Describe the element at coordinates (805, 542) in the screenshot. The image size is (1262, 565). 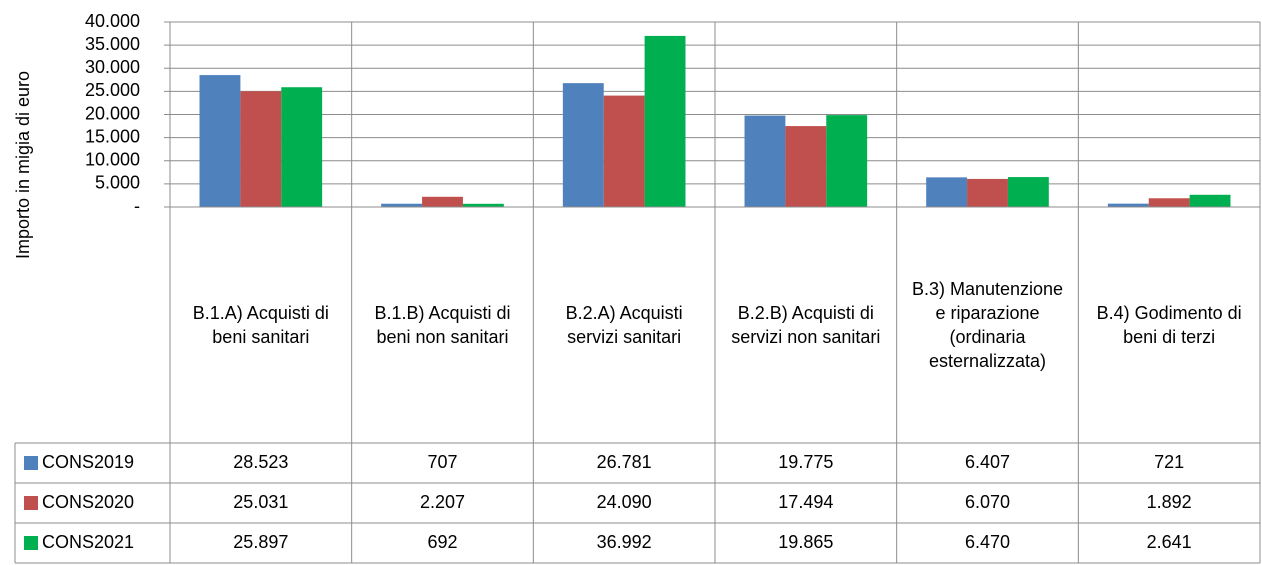
I see `table-value: 19.865` at that location.